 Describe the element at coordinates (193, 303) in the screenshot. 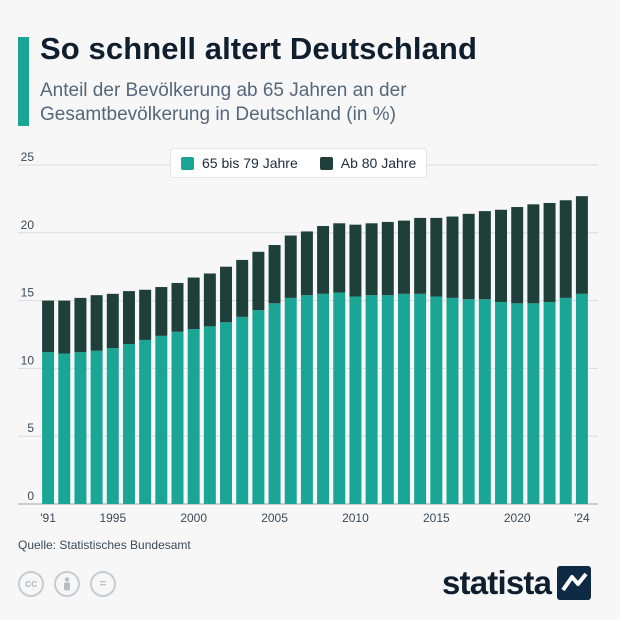

I see `bar-80-plus-2000` at that location.